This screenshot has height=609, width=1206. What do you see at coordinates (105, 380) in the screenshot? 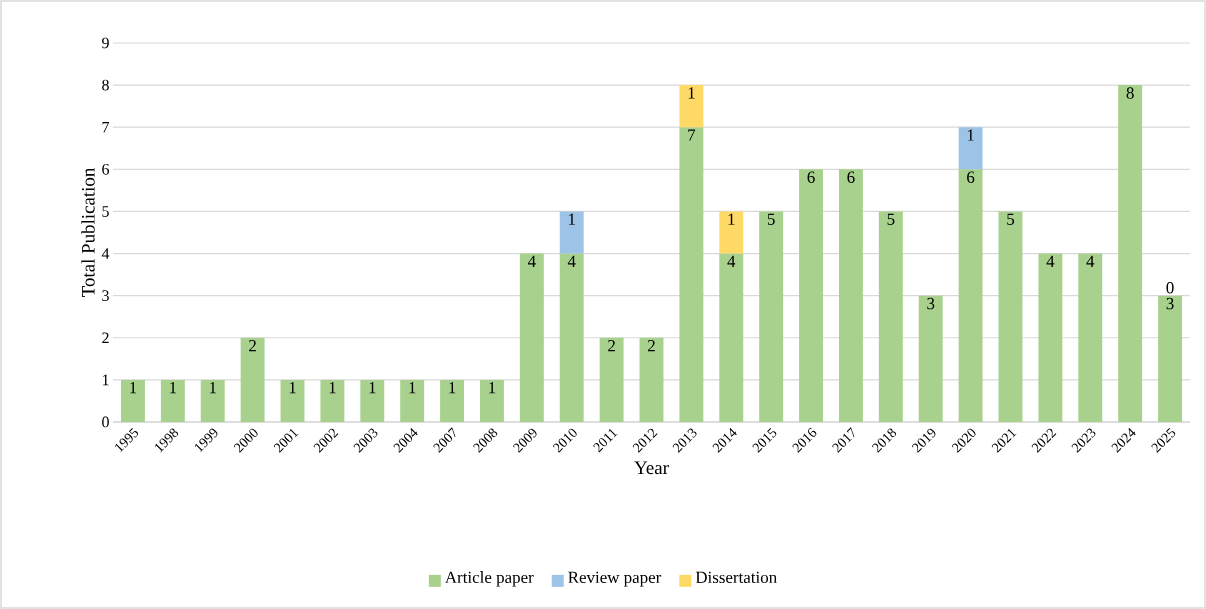
I see `y-tick-label: 1` at bounding box center [105, 380].